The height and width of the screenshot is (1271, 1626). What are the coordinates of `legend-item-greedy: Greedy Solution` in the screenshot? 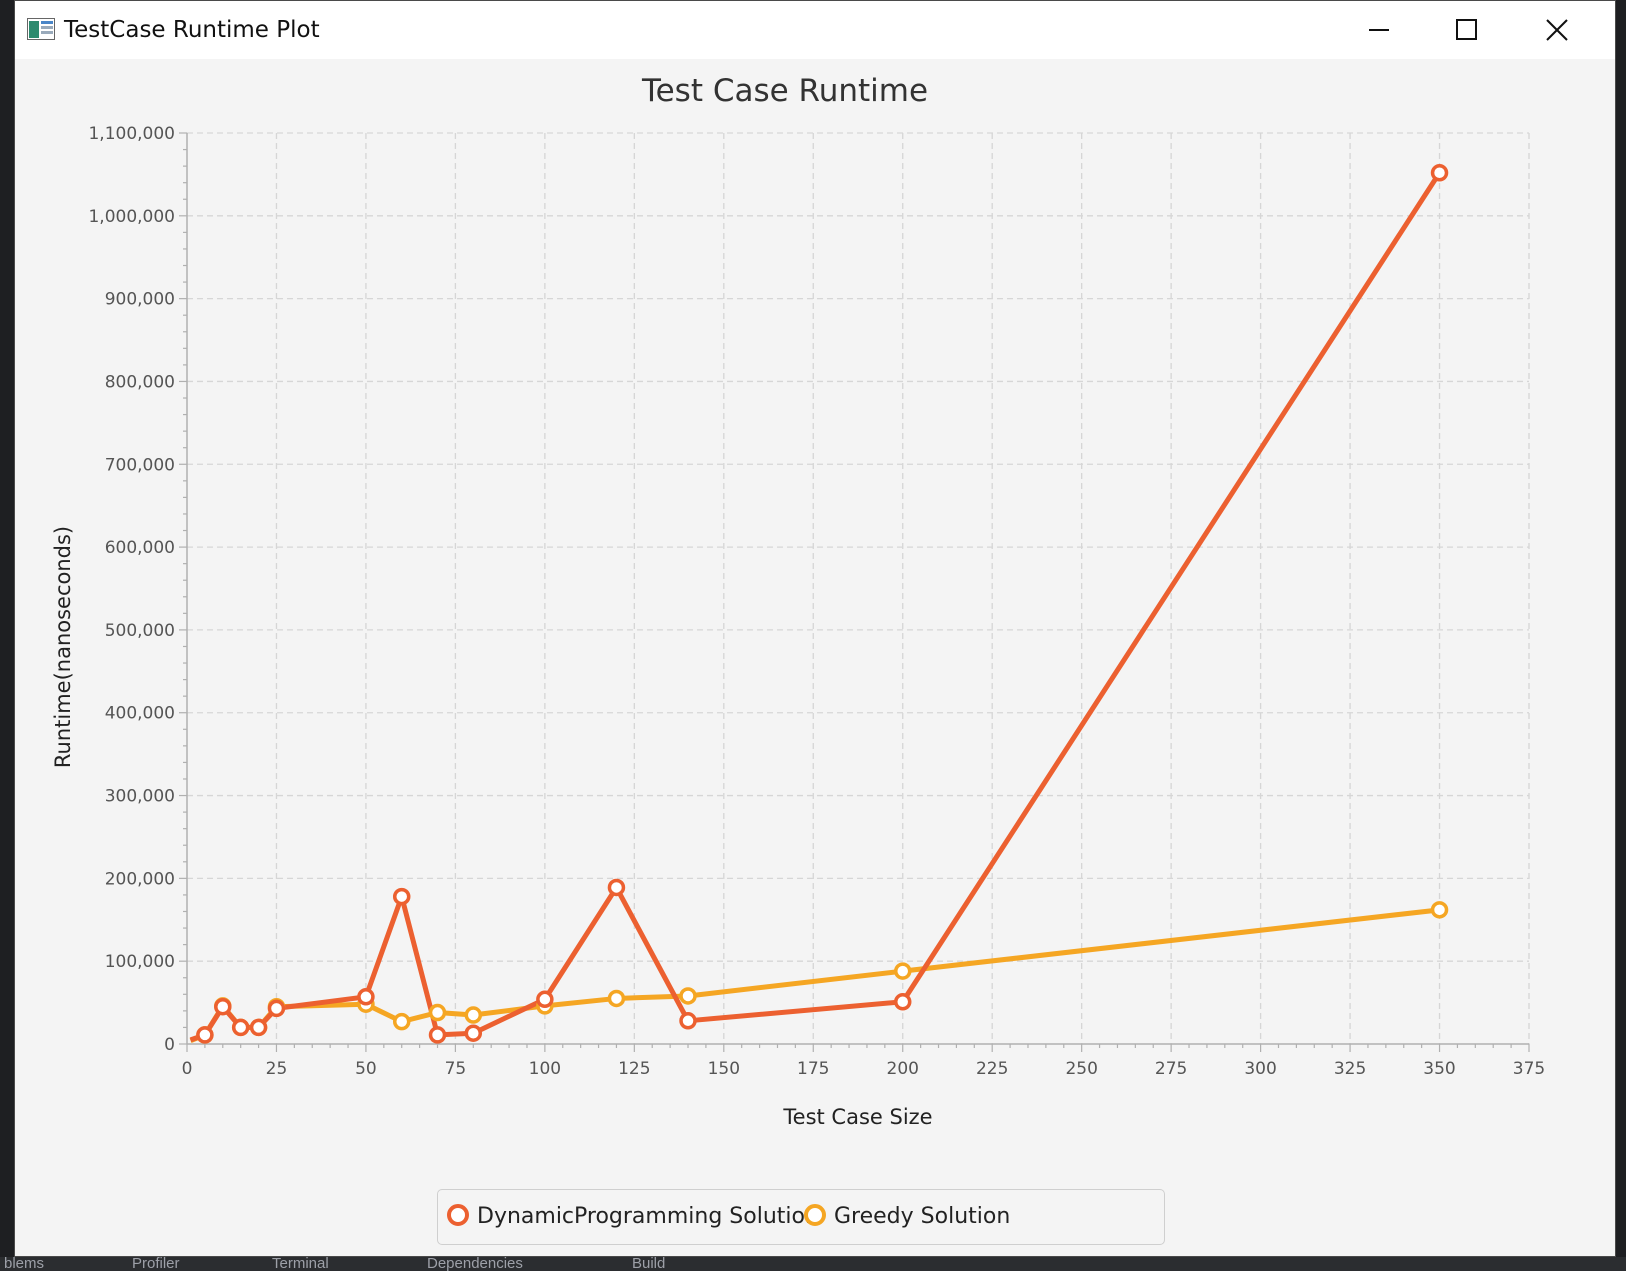 It's located at (907, 1217).